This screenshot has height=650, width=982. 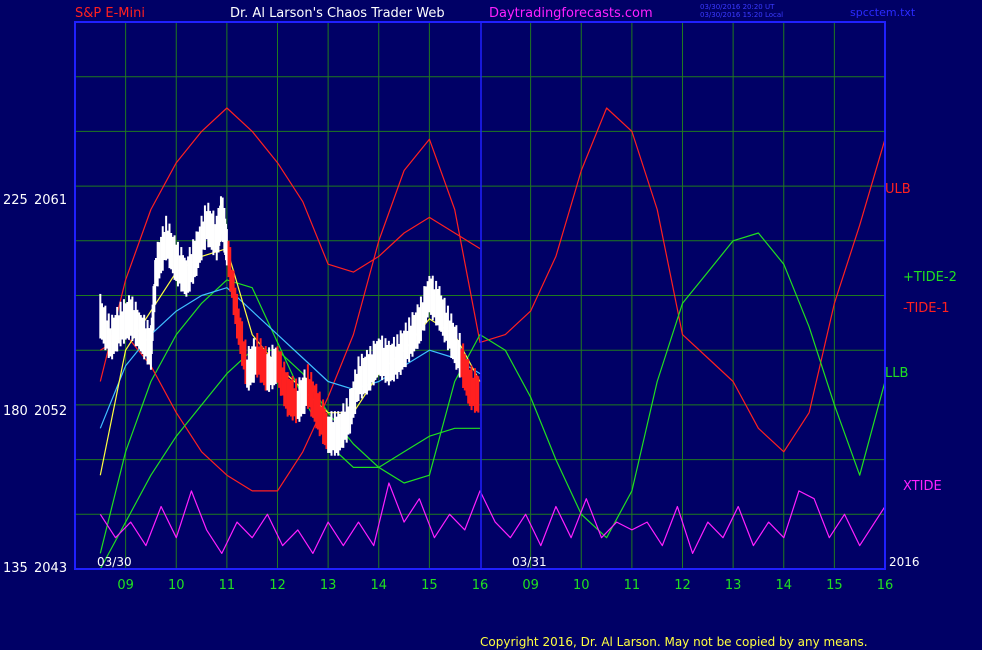 What do you see at coordinates (505, 585) in the screenshot?
I see `x-axis-labels: 09 10 11 12 13 14 15 16 09 10 11 12 13 14 15 16` at bounding box center [505, 585].